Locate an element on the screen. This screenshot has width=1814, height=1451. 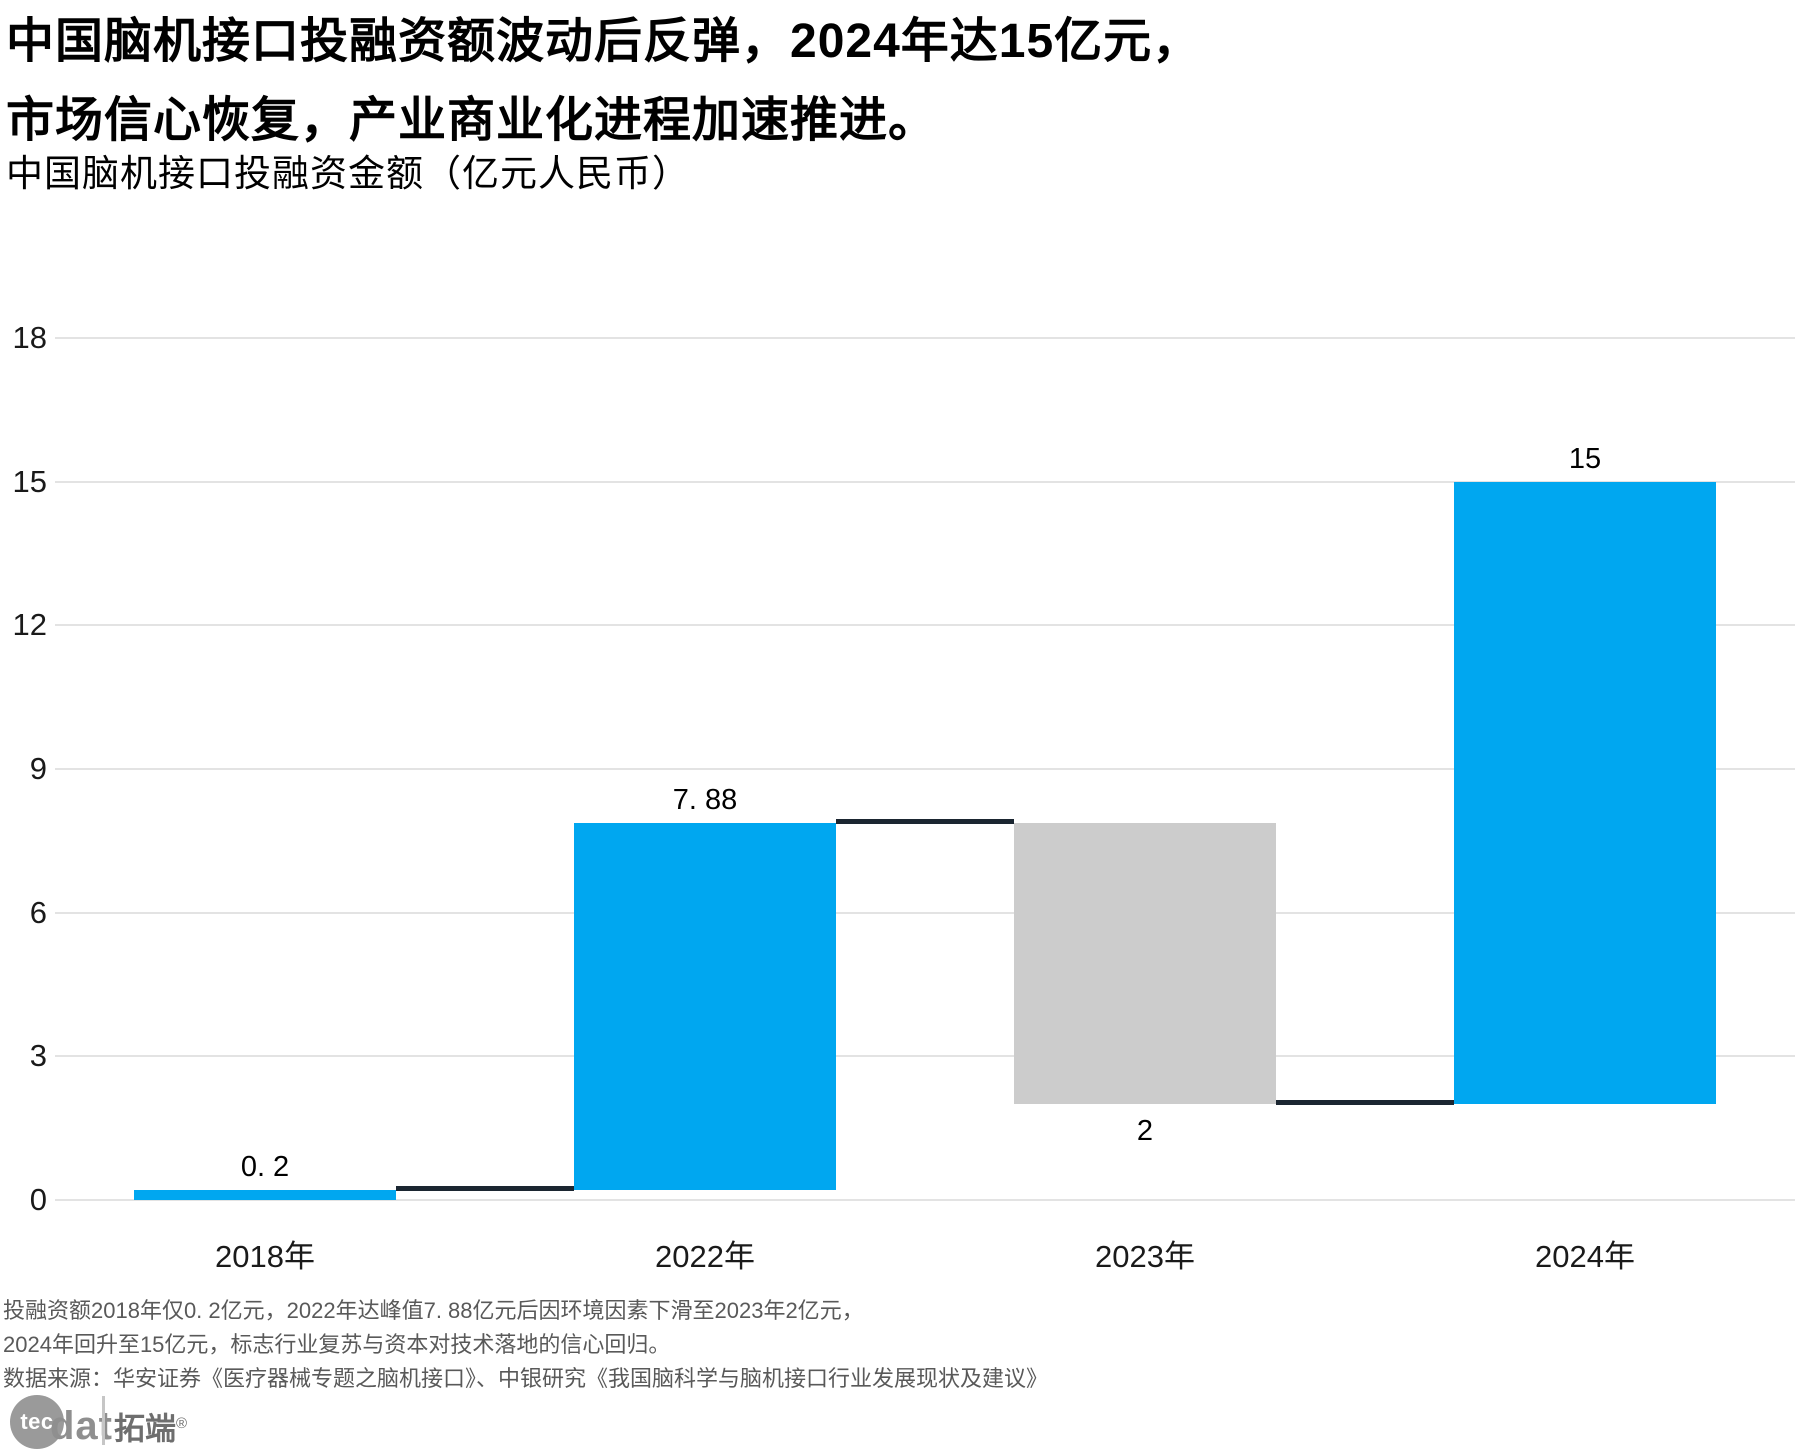
x-tick-label-2022年: 2022年 is located at coordinates (705, 1256).